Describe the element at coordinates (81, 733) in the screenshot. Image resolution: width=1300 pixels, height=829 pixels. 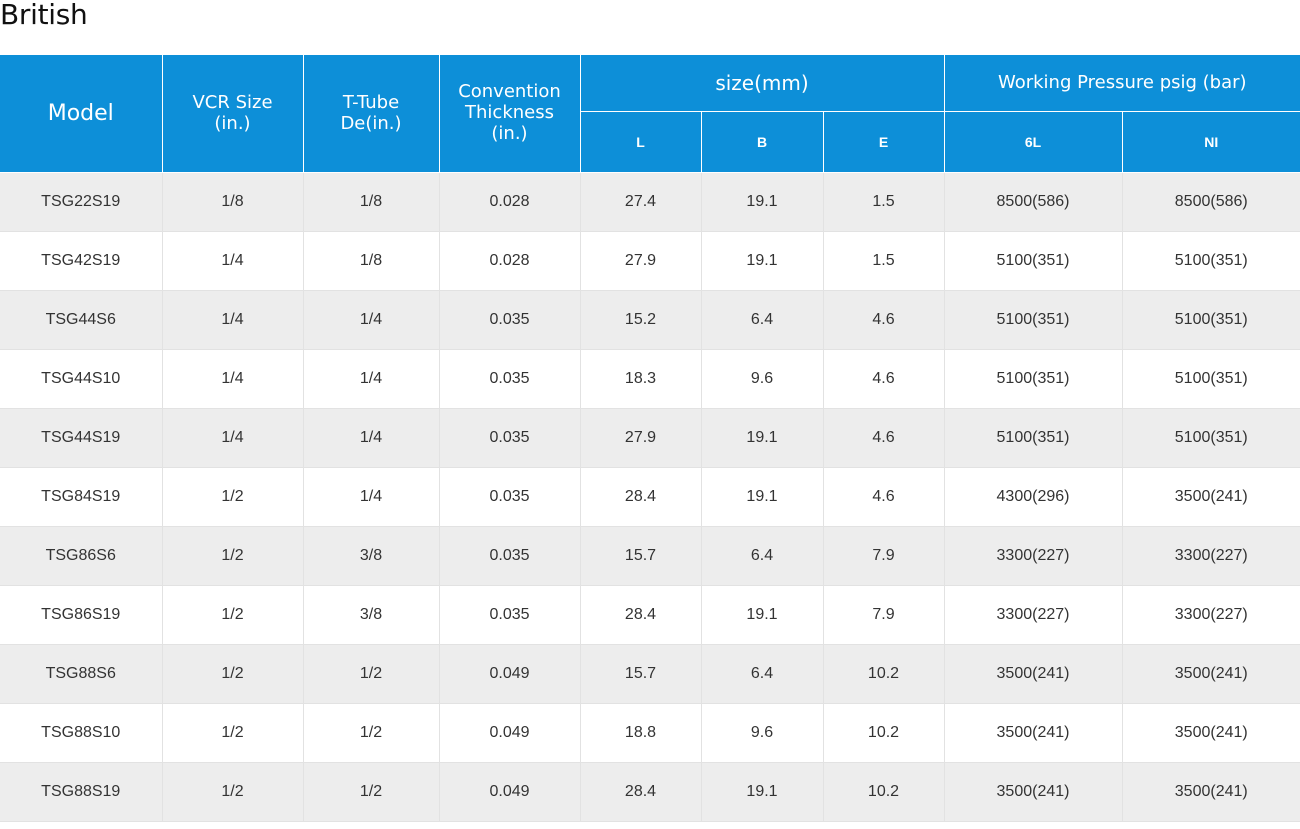
I see `cell-model: TSG88S10` at that location.